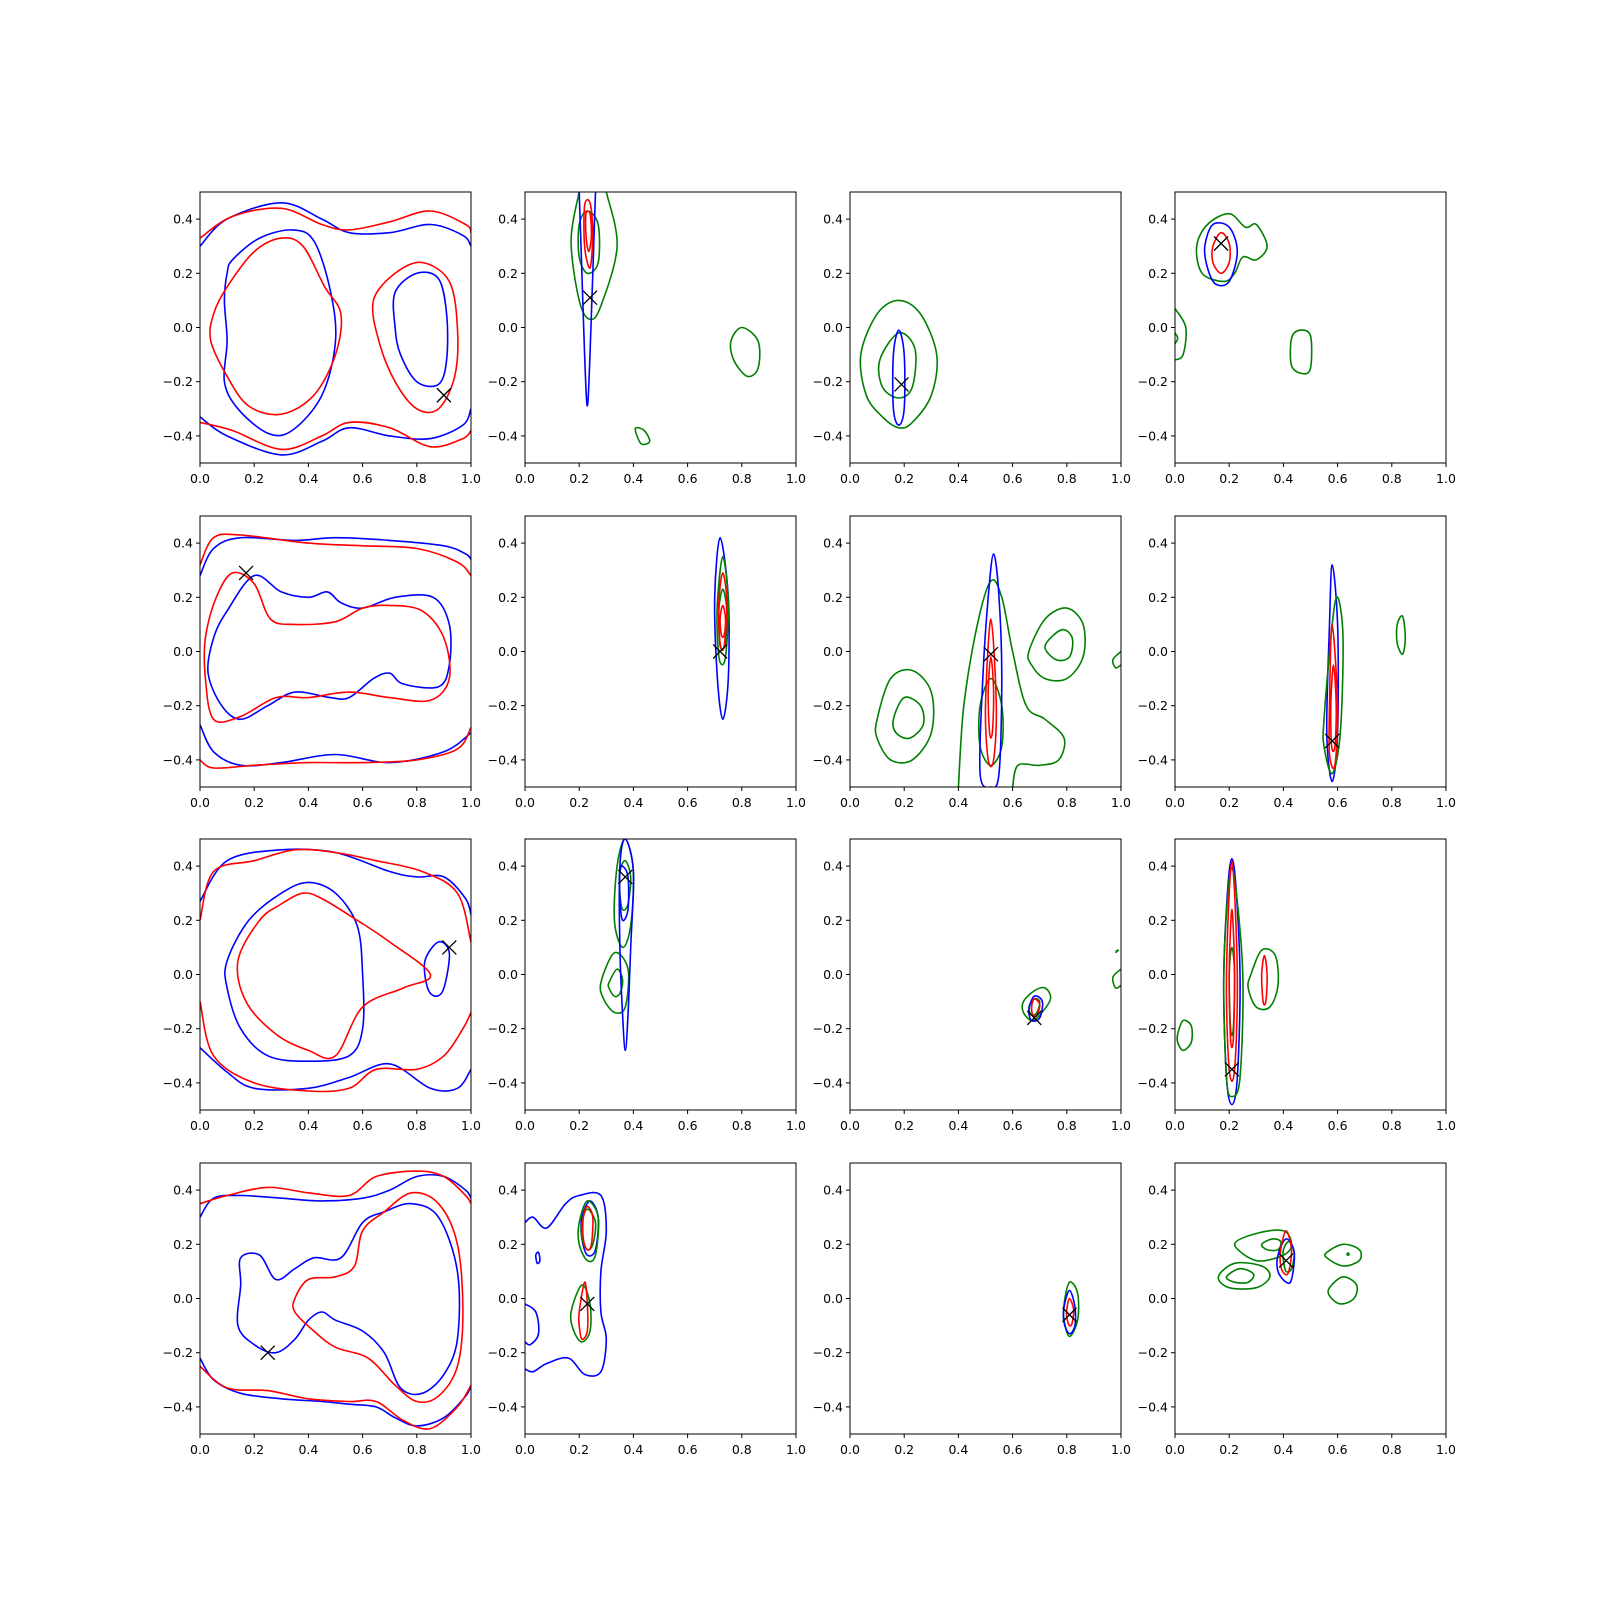 The image size is (1600, 1600). I want to click on contour-group, so click(335, 1300).